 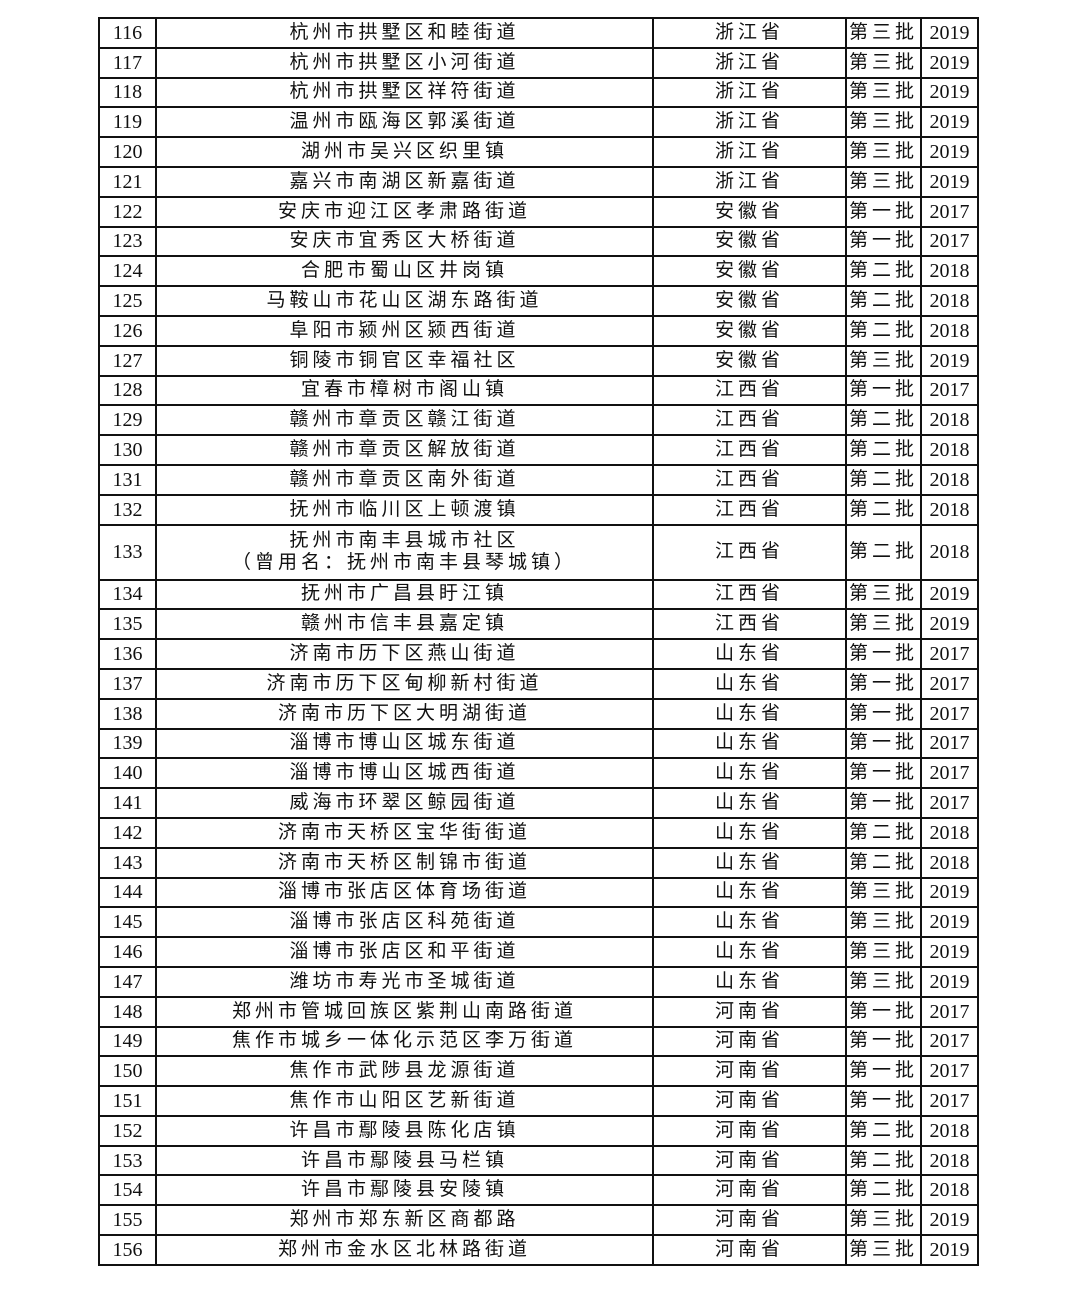 I want to click on row-number-cell: 136, so click(x=127, y=654).